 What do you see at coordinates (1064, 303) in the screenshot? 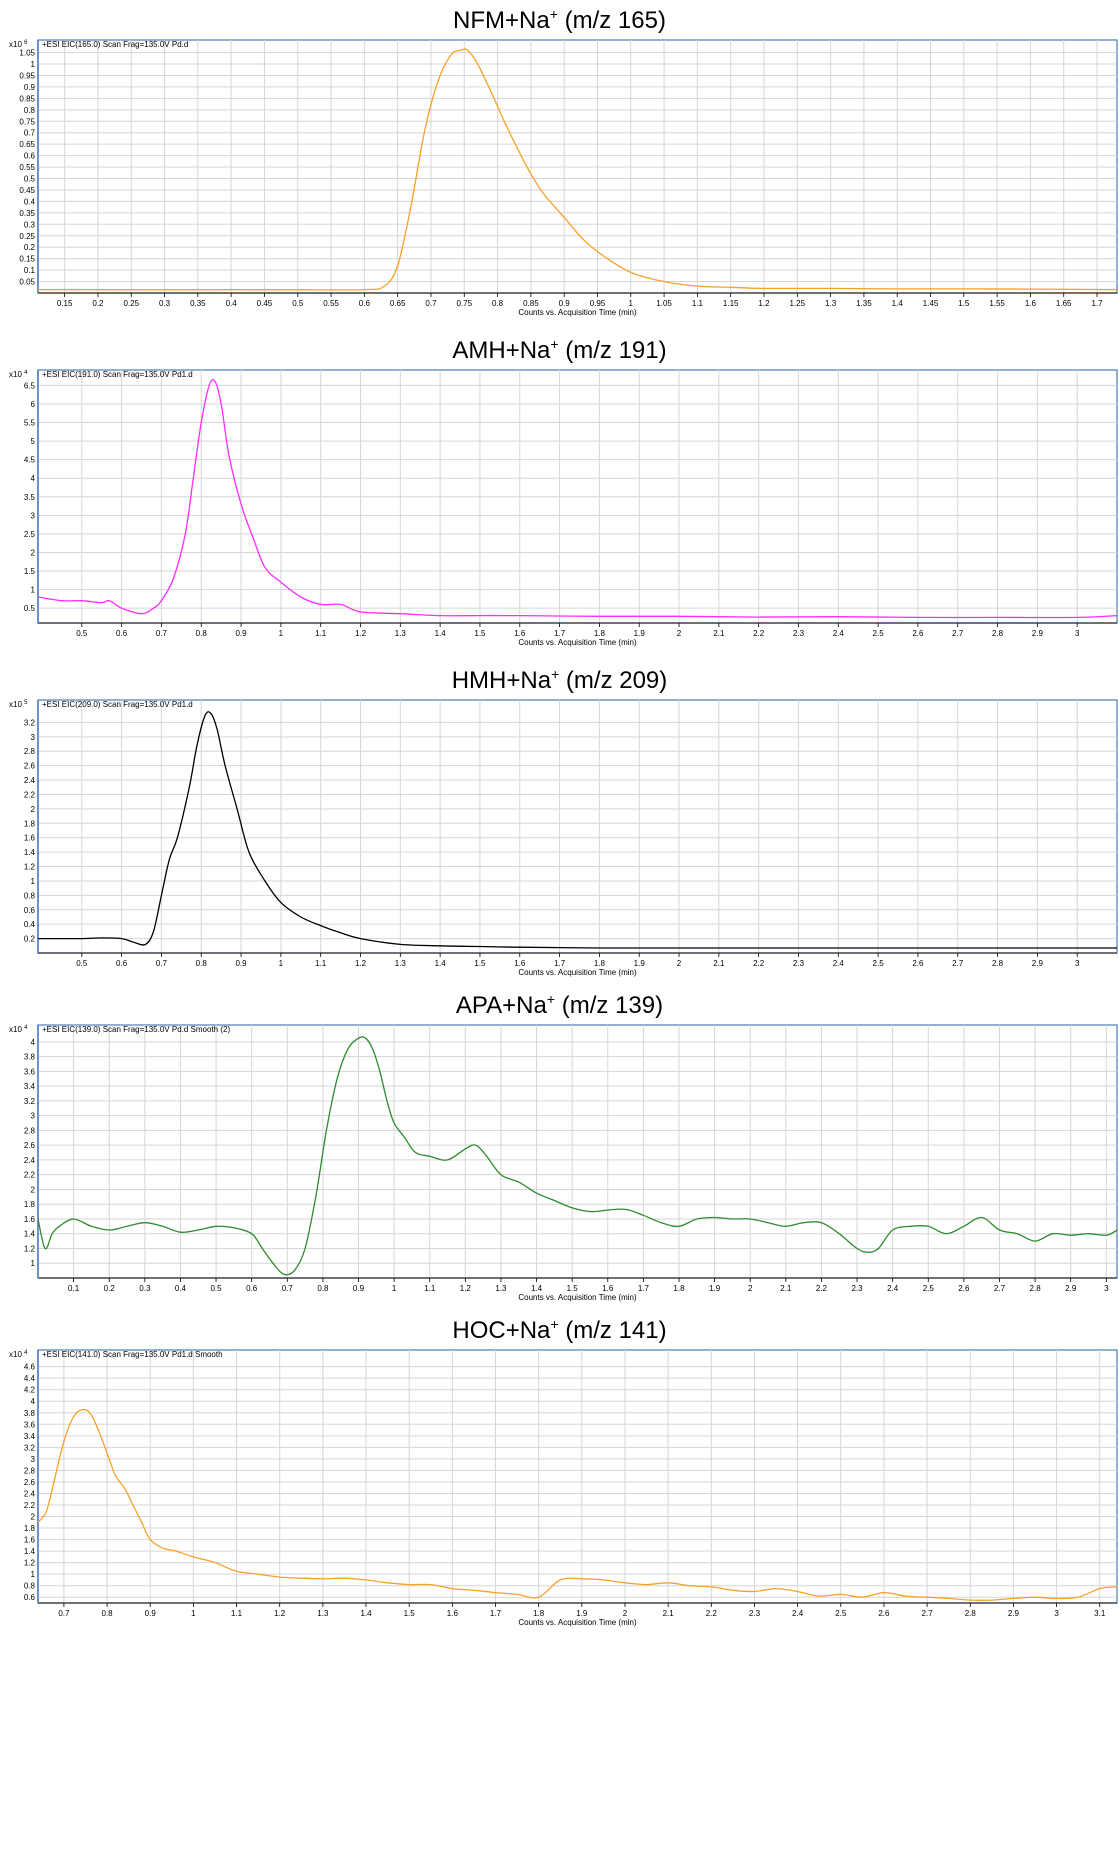
I see `x-tick-label: 1.65` at bounding box center [1064, 303].